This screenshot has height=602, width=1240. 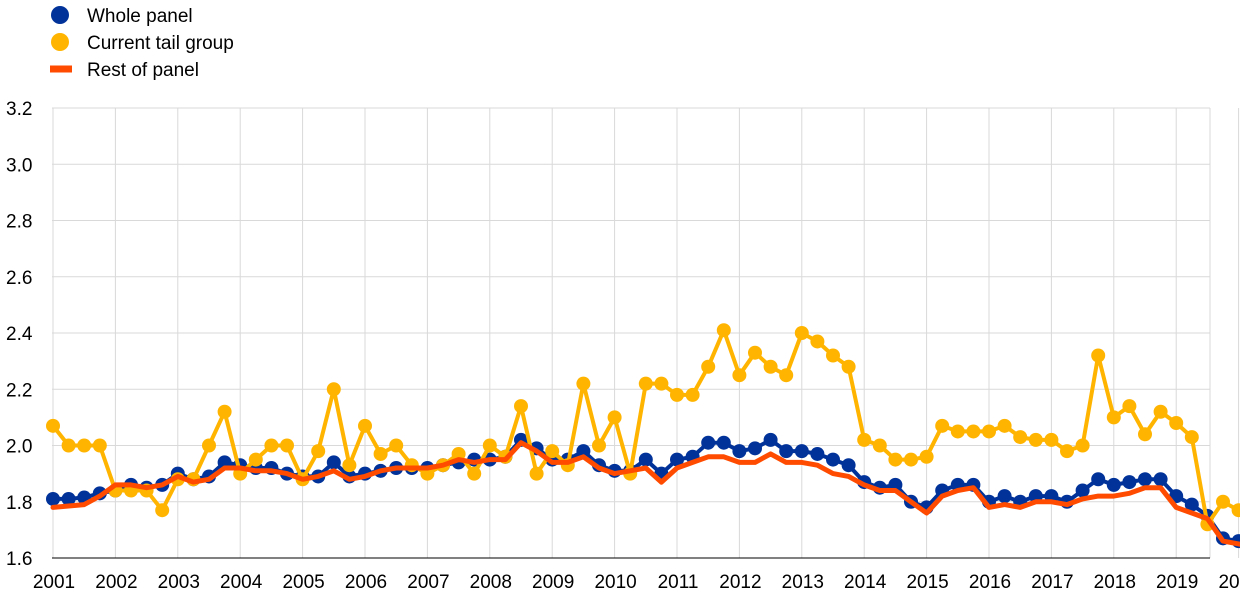 What do you see at coordinates (160, 43) in the screenshot?
I see `legend-label: Current tail group` at bounding box center [160, 43].